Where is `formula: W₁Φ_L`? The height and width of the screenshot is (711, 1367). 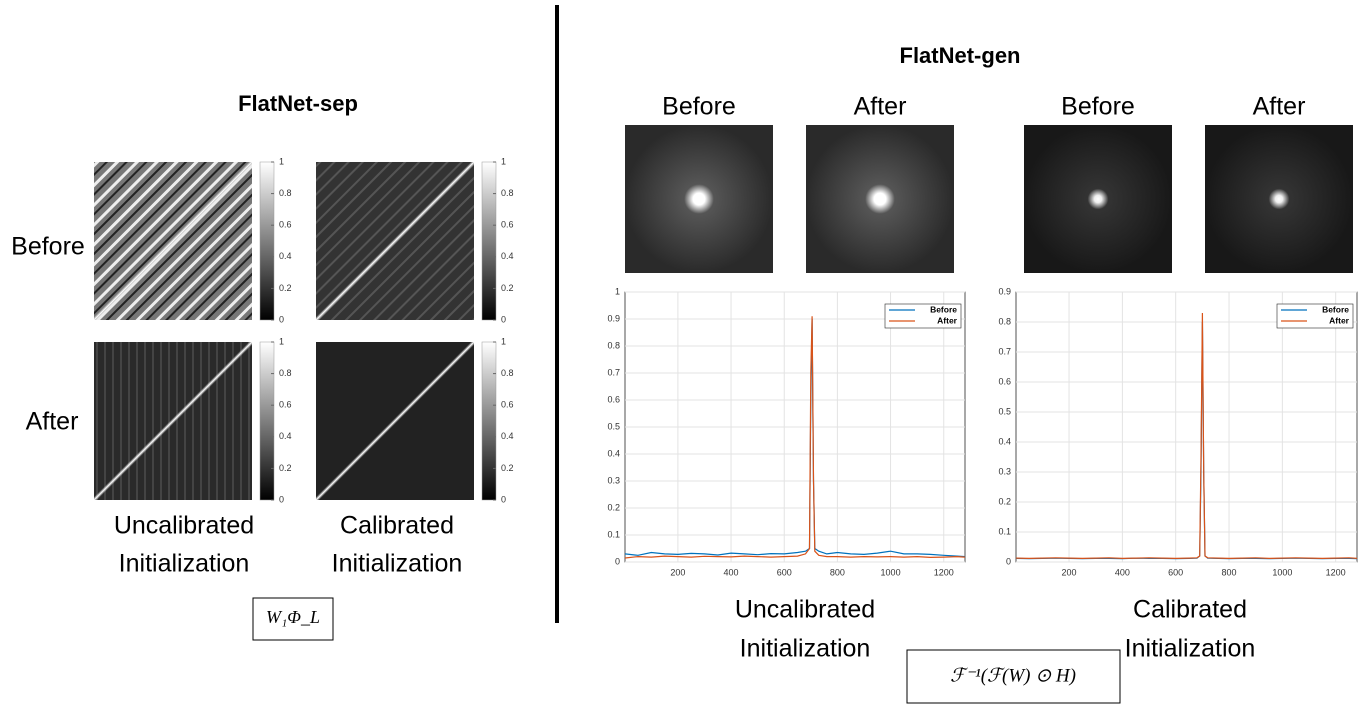
formula: W₁Φ_L is located at coordinates (293, 617).